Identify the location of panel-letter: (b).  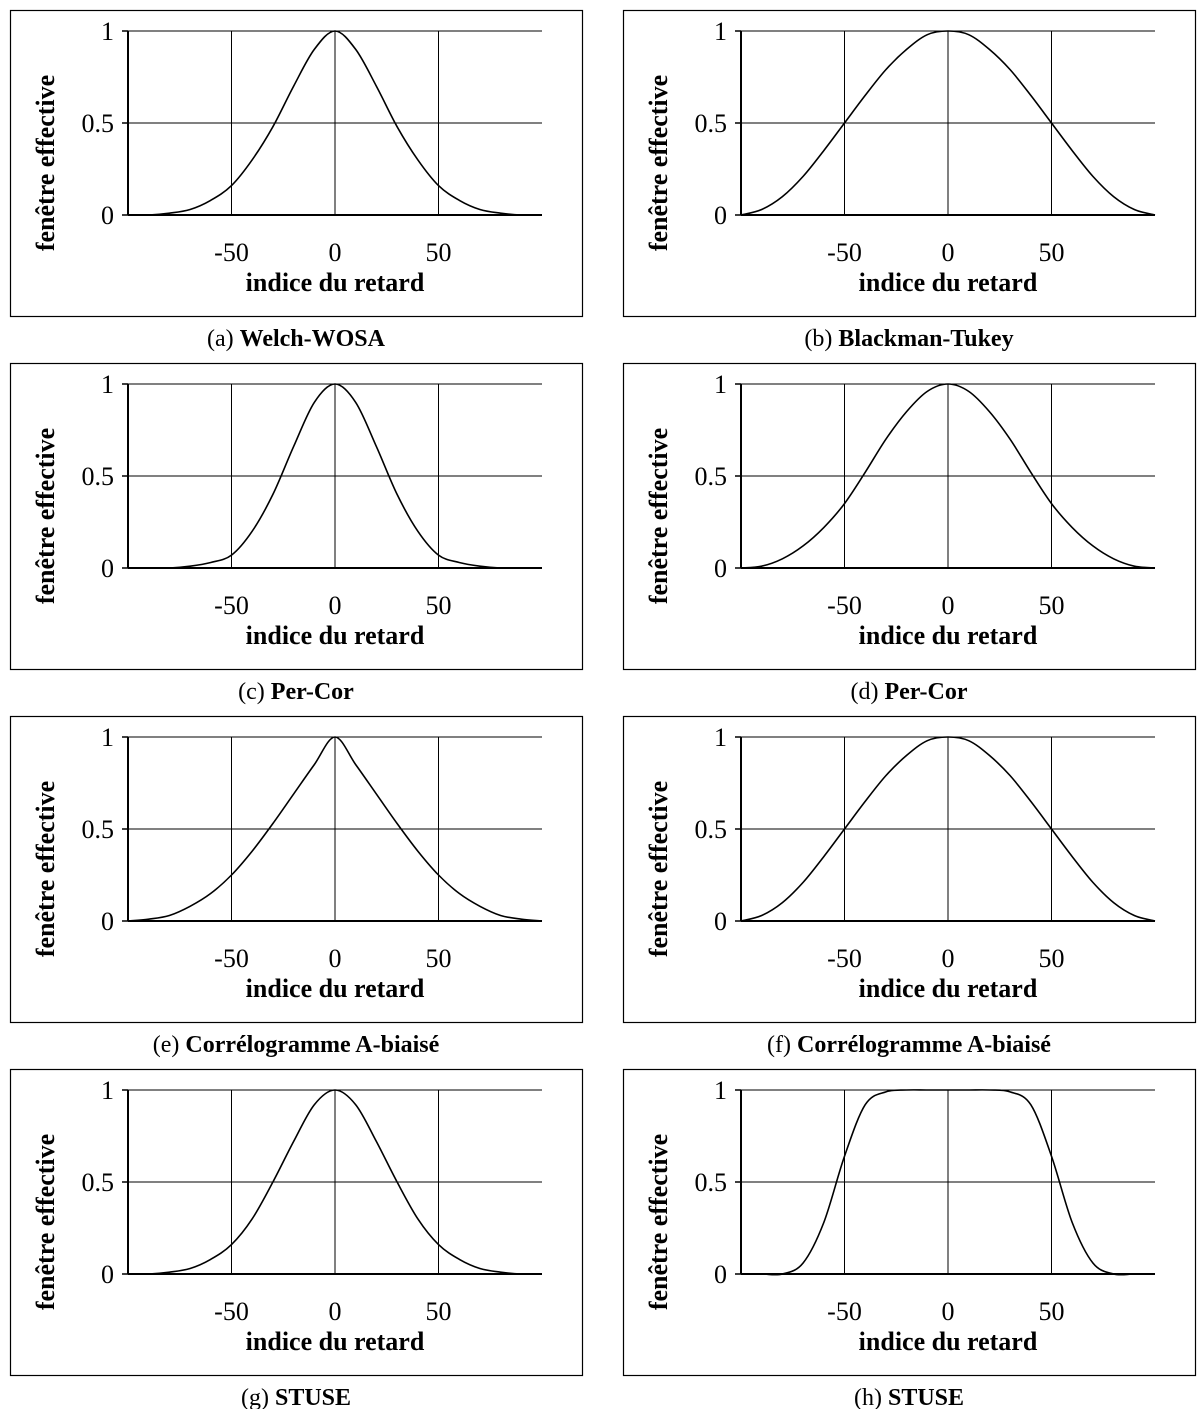
(821, 339).